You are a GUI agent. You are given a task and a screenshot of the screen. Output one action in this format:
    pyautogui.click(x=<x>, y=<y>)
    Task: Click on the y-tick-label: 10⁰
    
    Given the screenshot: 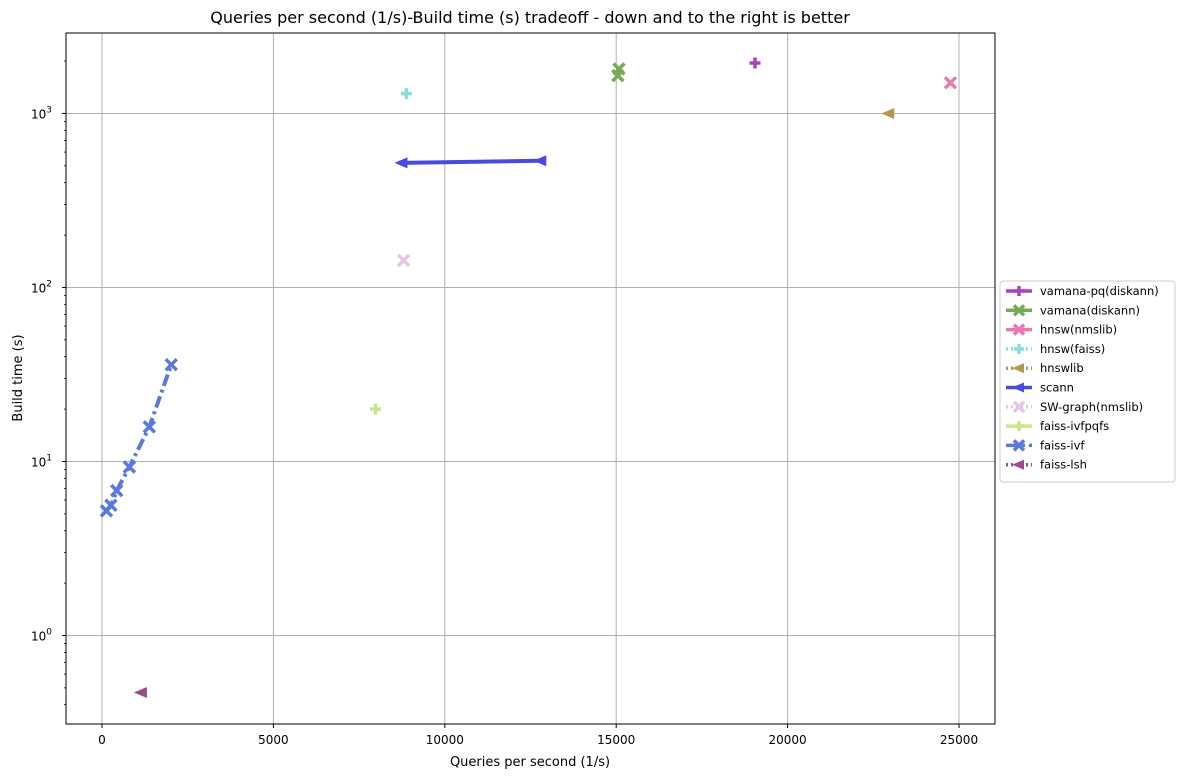 What is the action you would take?
    pyautogui.click(x=41, y=635)
    